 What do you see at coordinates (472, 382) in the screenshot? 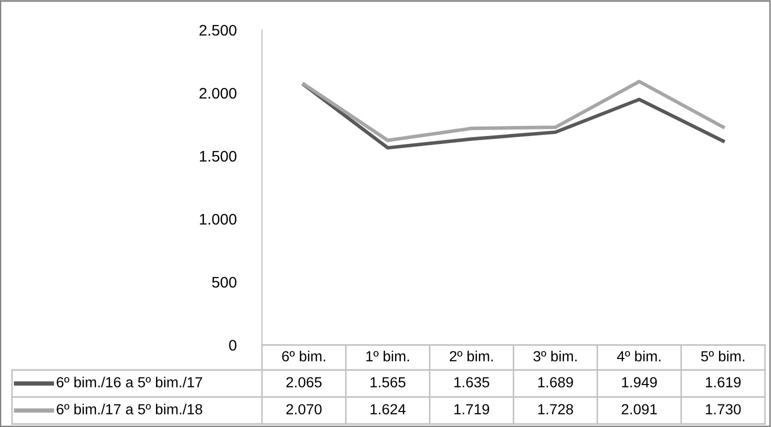
I see `data-label: 1.635` at bounding box center [472, 382].